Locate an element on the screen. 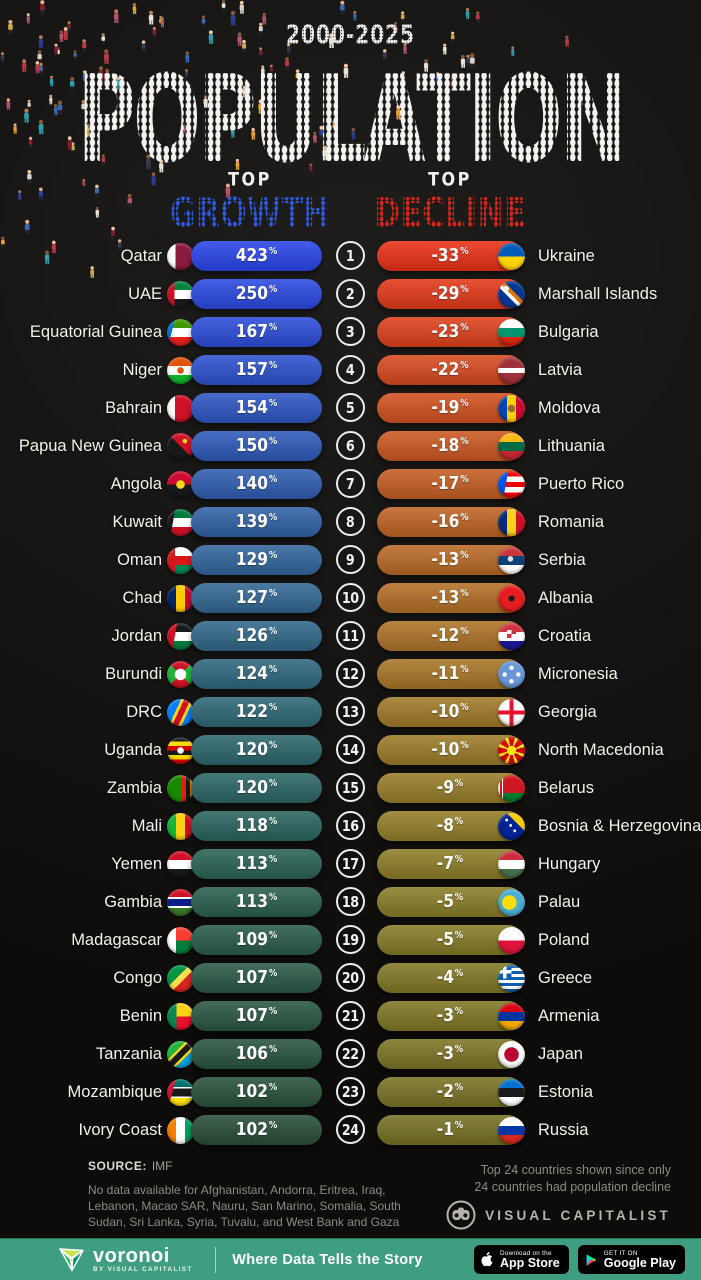  decline-bar: -12% is located at coordinates (451, 636).